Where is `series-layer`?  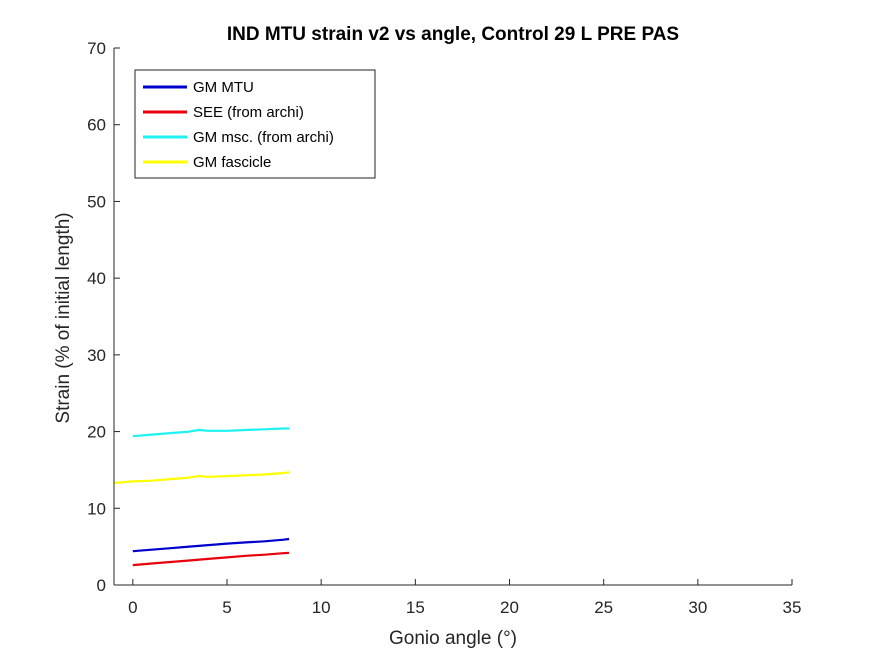 series-layer is located at coordinates (201, 497).